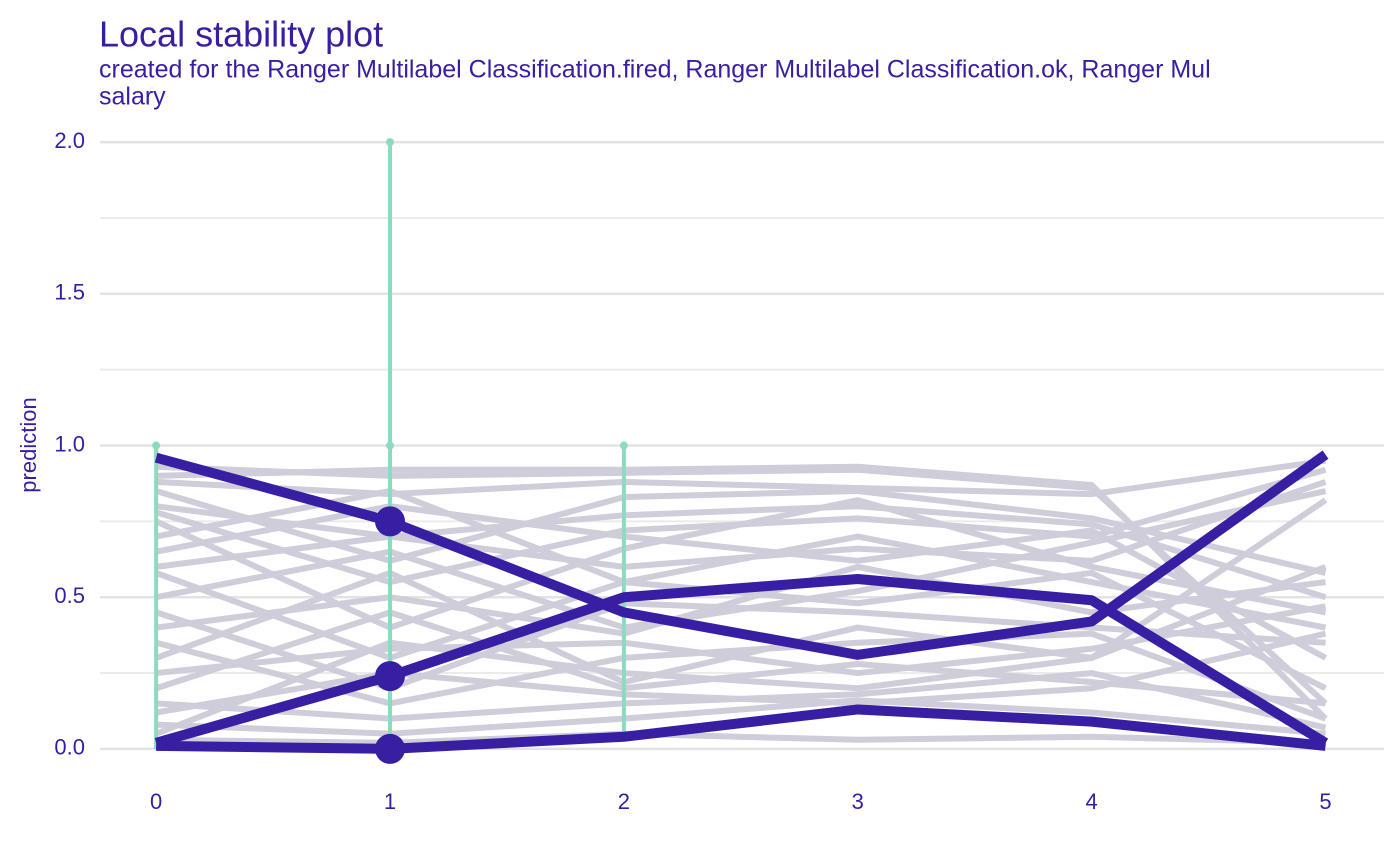 The height and width of the screenshot is (865, 1400). Describe the element at coordinates (241, 34) in the screenshot. I see `chart-title: Local stability plot` at that location.